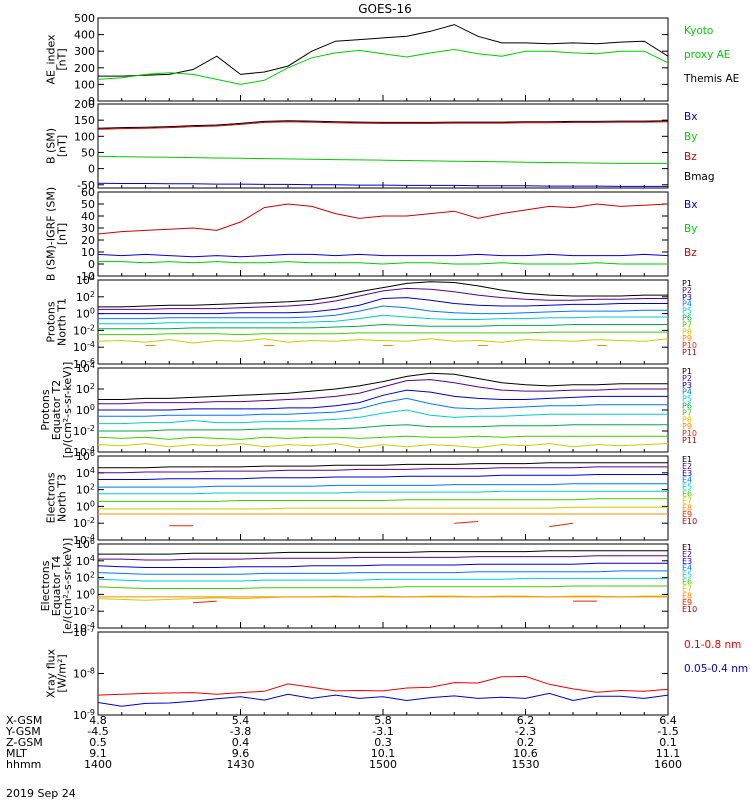  What do you see at coordinates (98, 764) in the screenshot?
I see `x-axis-value: 1400` at bounding box center [98, 764].